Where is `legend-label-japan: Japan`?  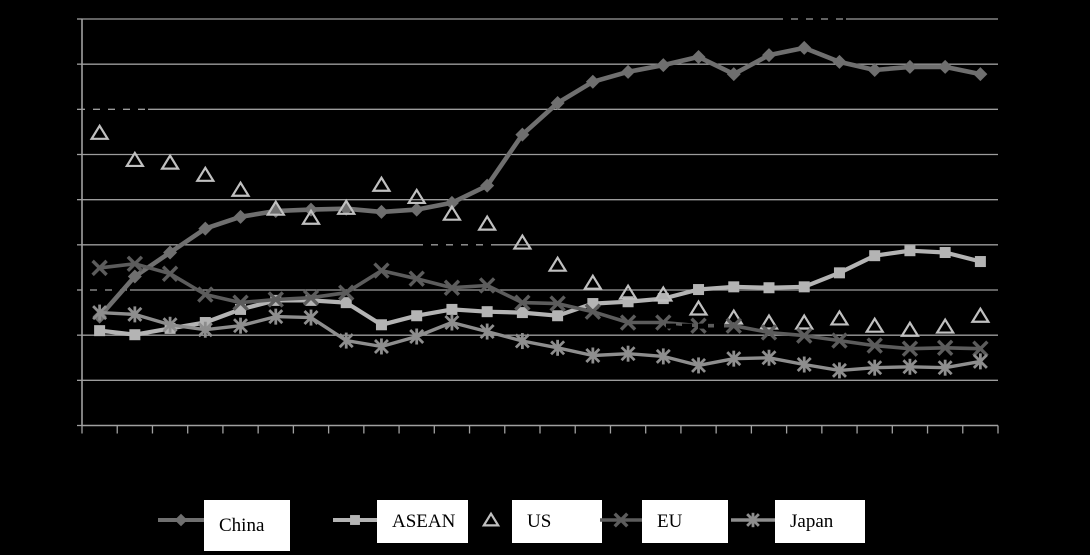 legend-label-japan: Japan is located at coordinates (812, 521).